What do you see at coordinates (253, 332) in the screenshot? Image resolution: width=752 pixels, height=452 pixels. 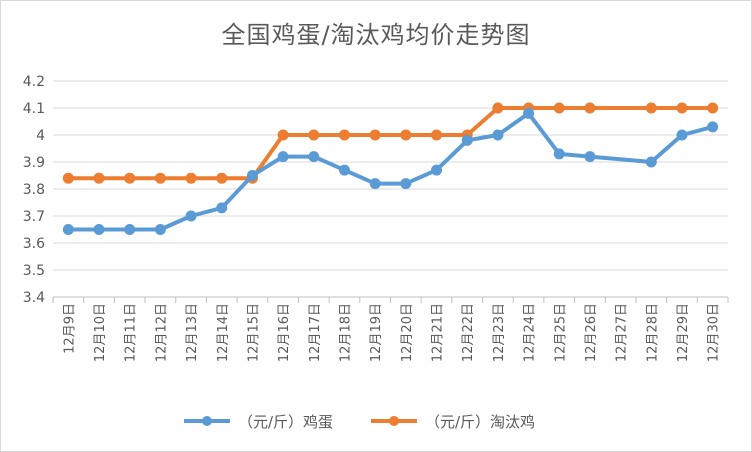 I see `x-tick-label: 12月15日` at bounding box center [253, 332].